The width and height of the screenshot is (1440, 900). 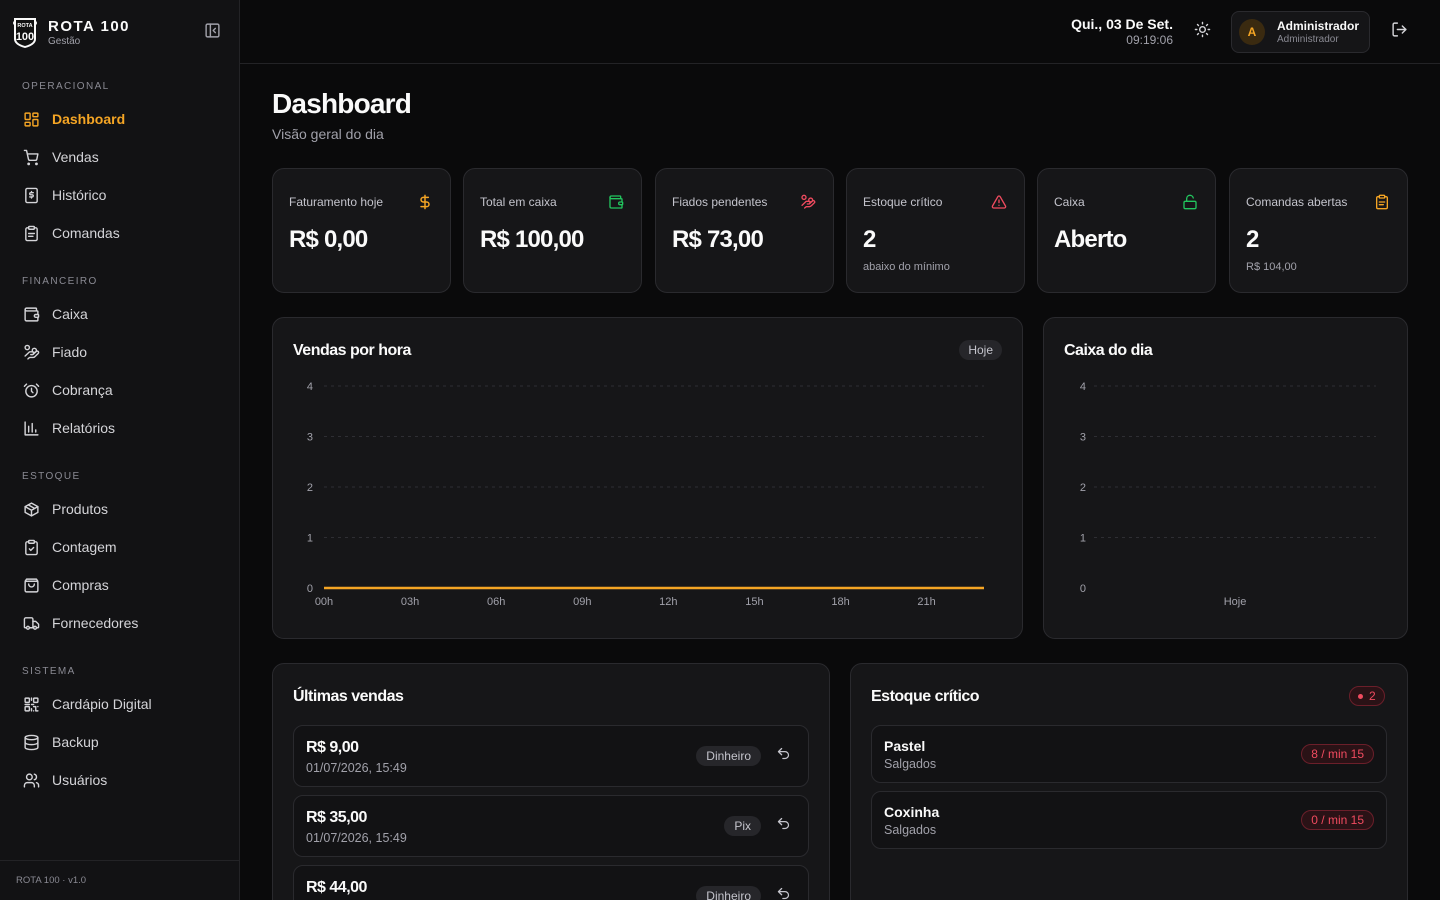 What do you see at coordinates (119, 314) in the screenshot?
I see `sidebar-item-caixa: Caixa` at bounding box center [119, 314].